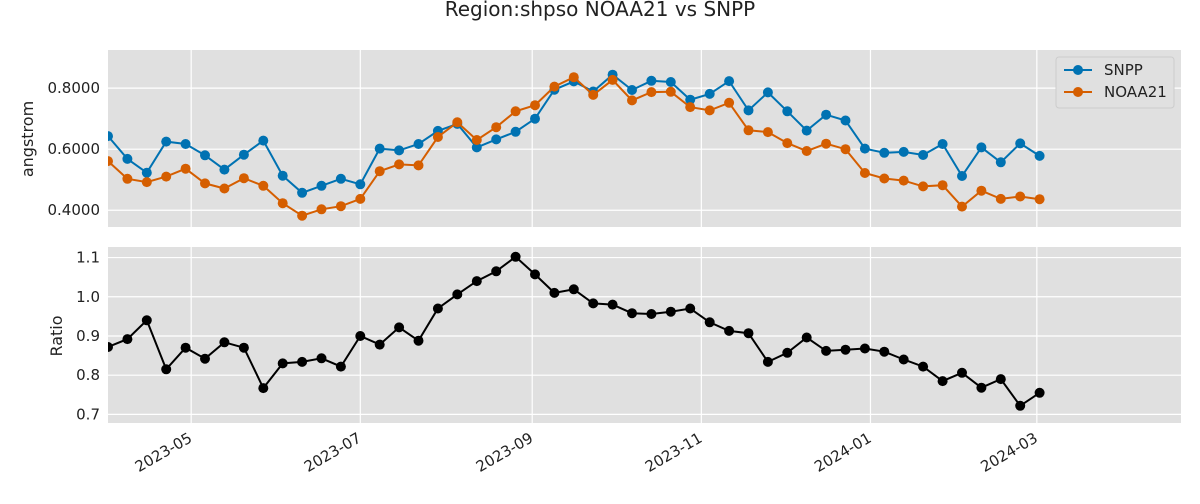 This screenshot has height=504, width=1200. Describe the element at coordinates (74, 210) in the screenshot. I see `angstrom-y-tick-label: 0.4000` at that location.